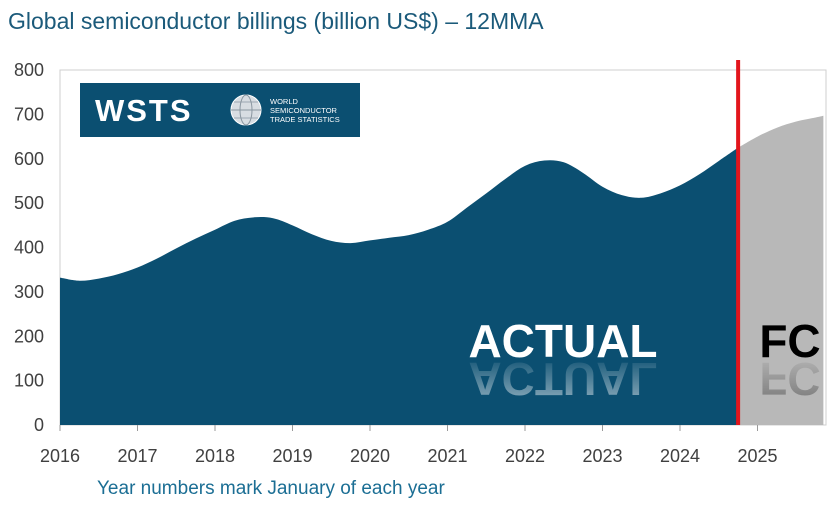 The width and height of the screenshot is (840, 510). I want to click on globe-icon, so click(246, 110).